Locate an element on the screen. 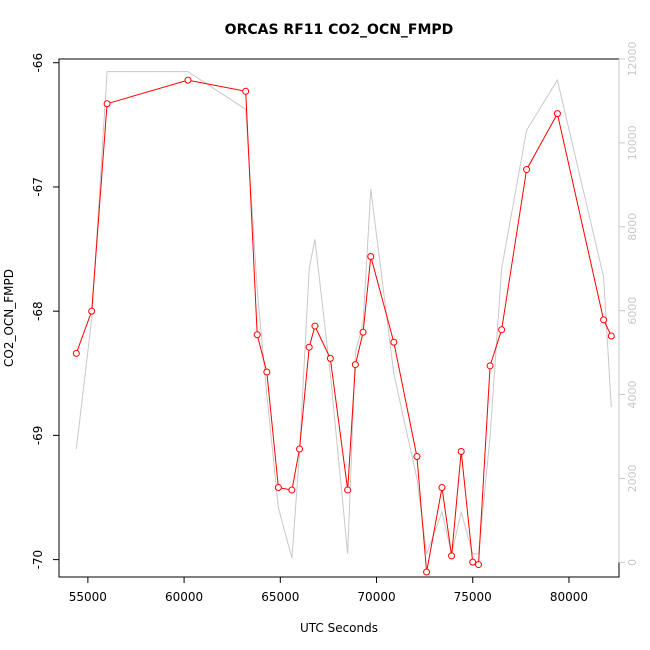  chart-title: ORCAS RF11 CO2_OCN_FMPD is located at coordinates (339, 30).